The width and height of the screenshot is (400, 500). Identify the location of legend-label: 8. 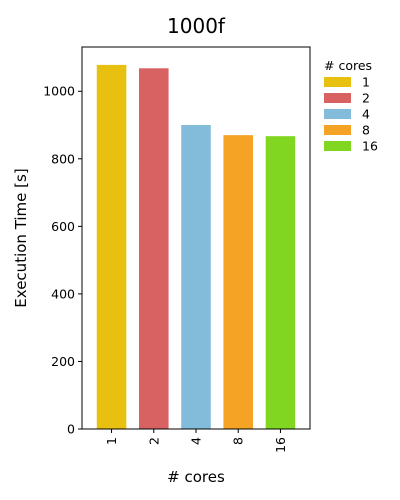
(366, 130).